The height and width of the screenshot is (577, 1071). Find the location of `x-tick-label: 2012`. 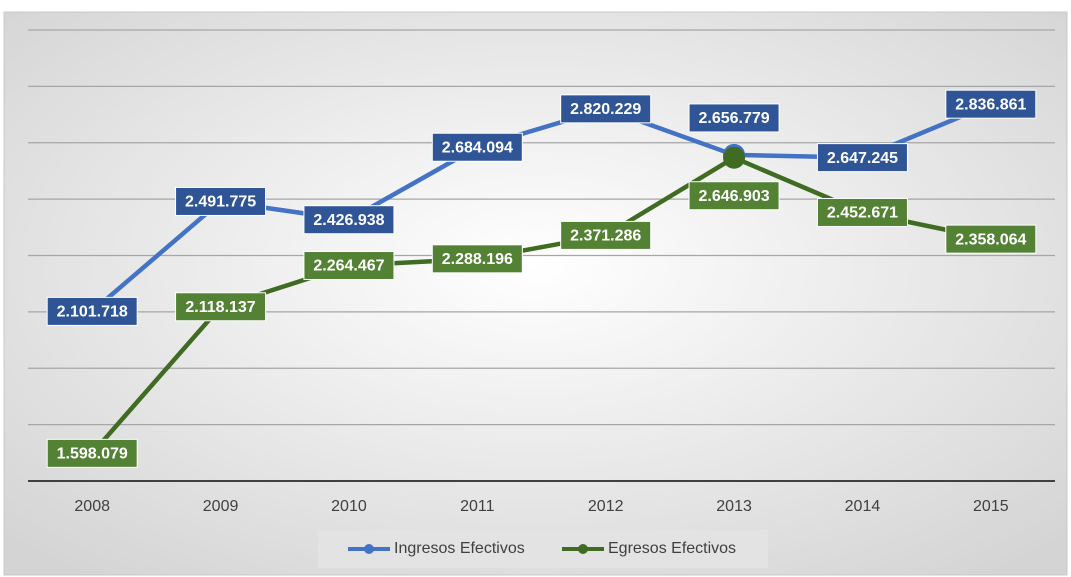

x-tick-label: 2012 is located at coordinates (606, 506).